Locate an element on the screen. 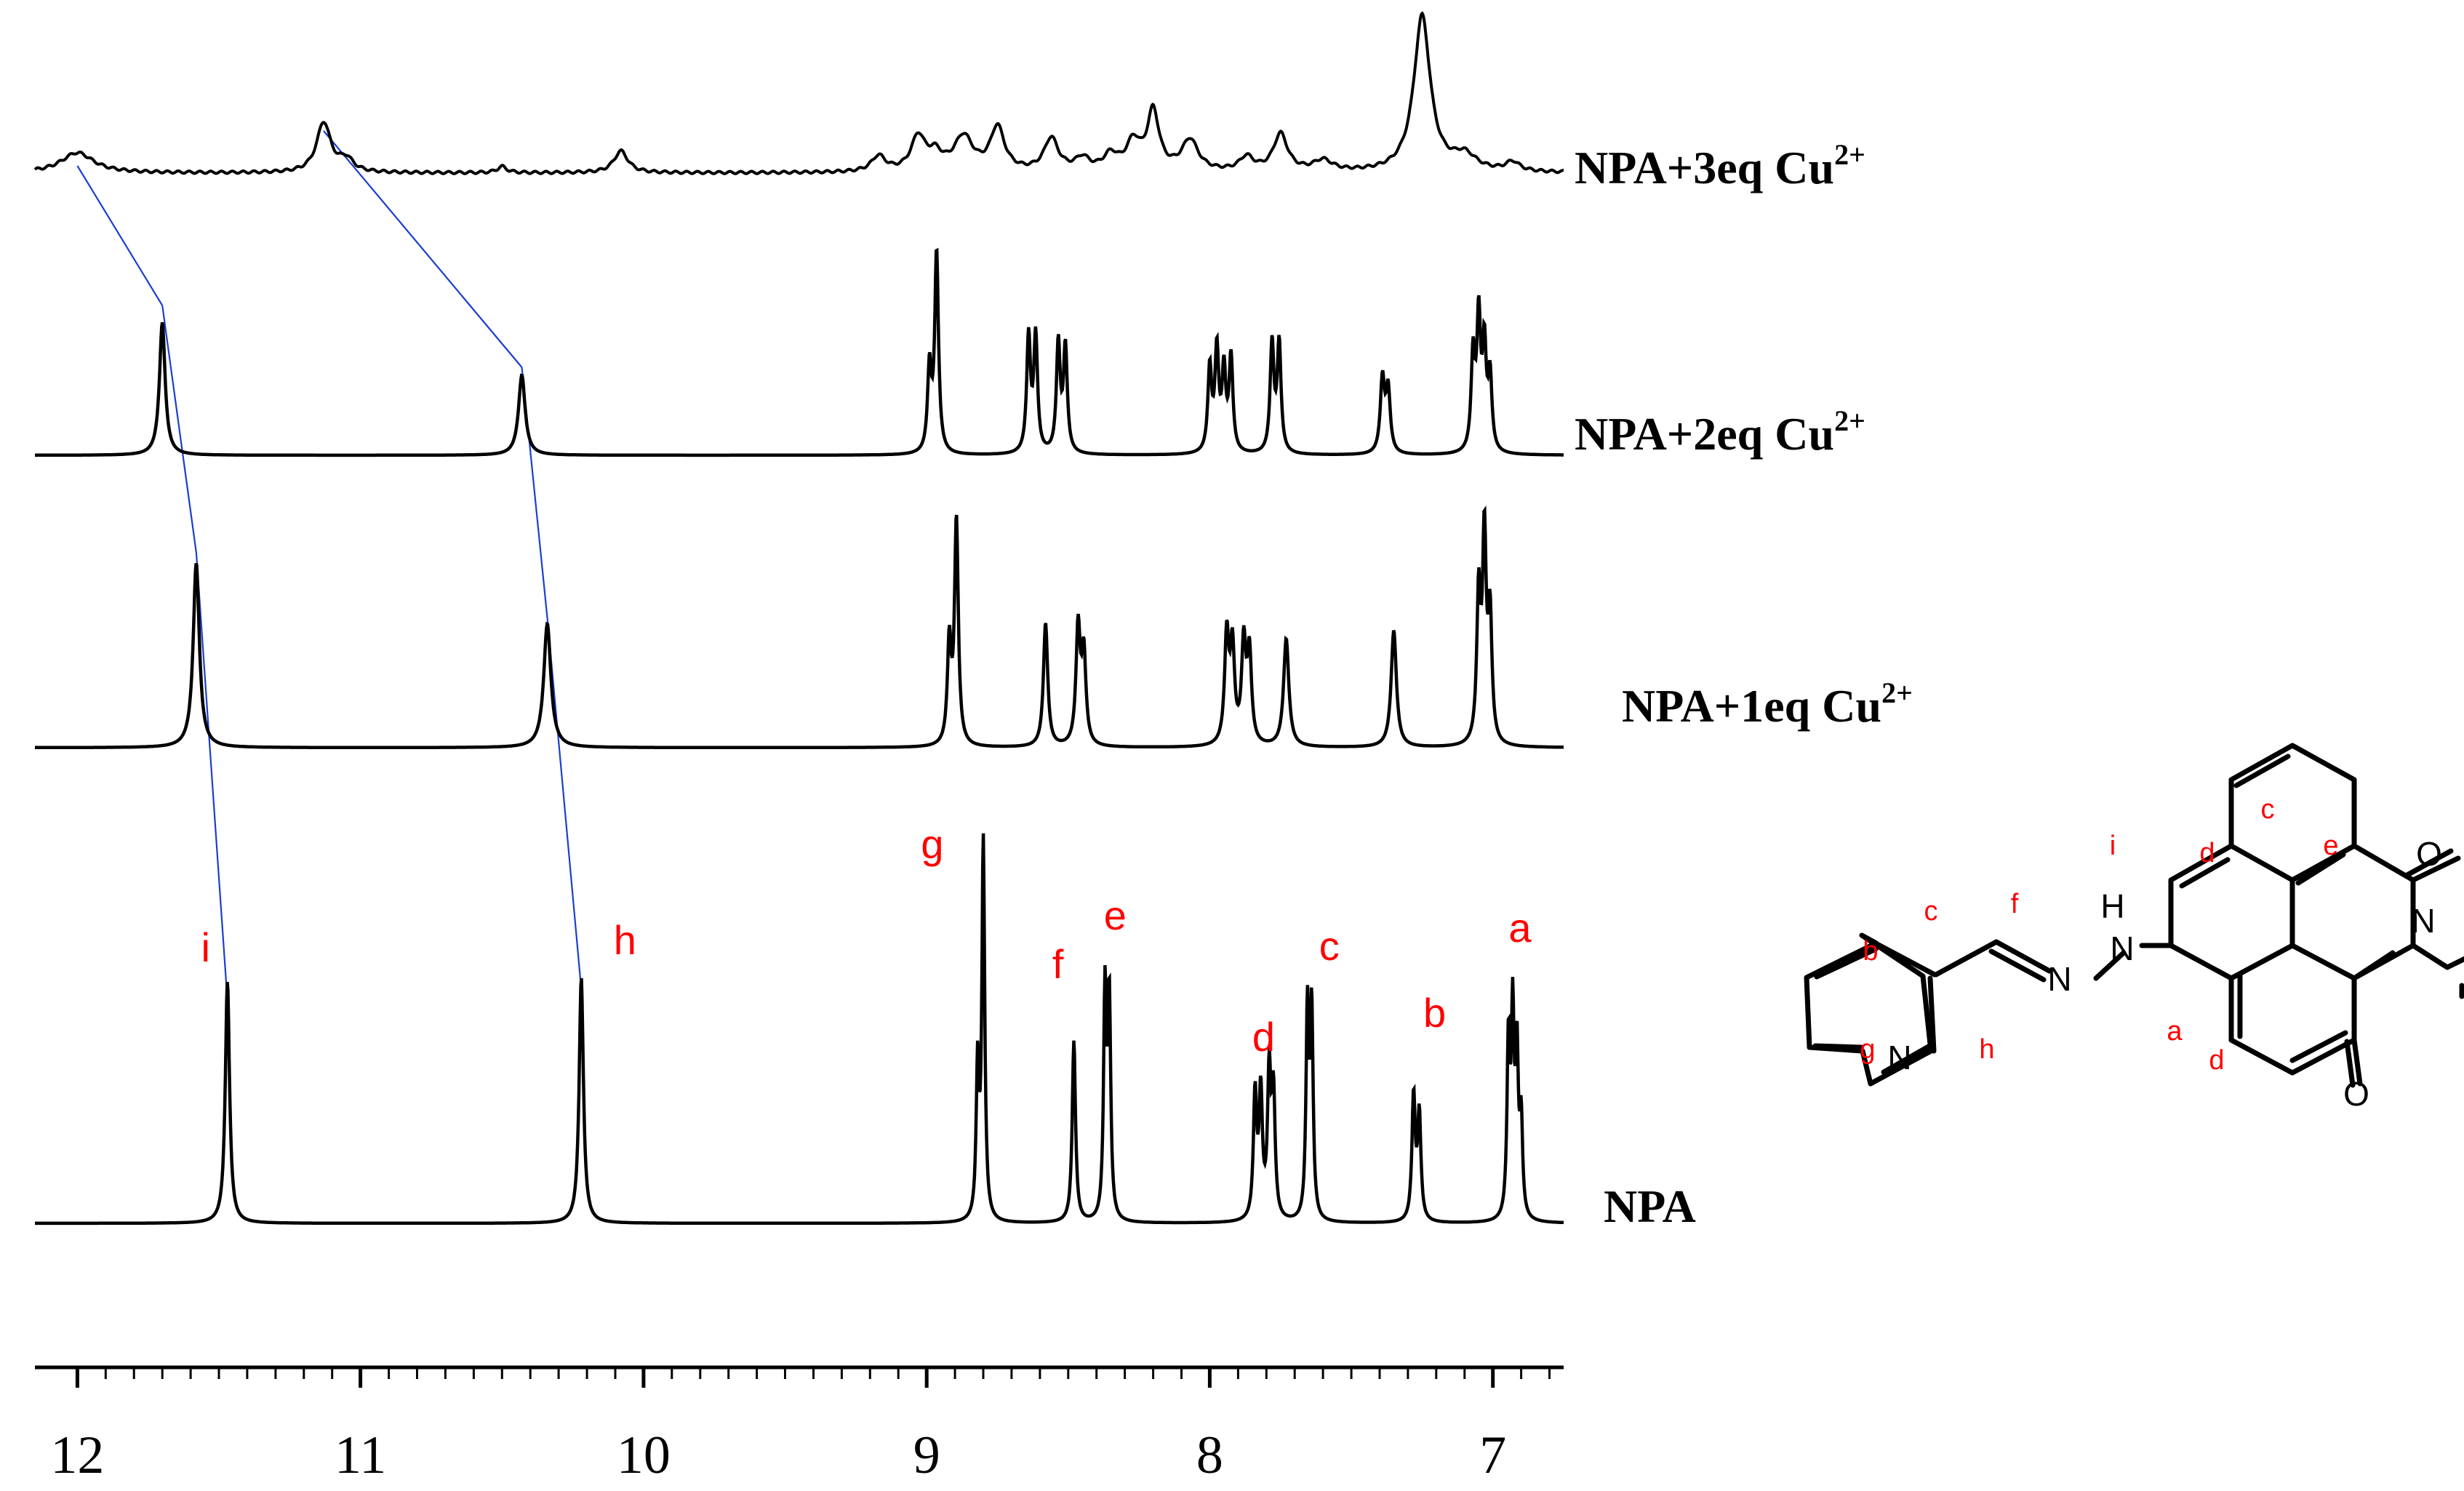  atom-n-imide: N is located at coordinates (2423, 921).